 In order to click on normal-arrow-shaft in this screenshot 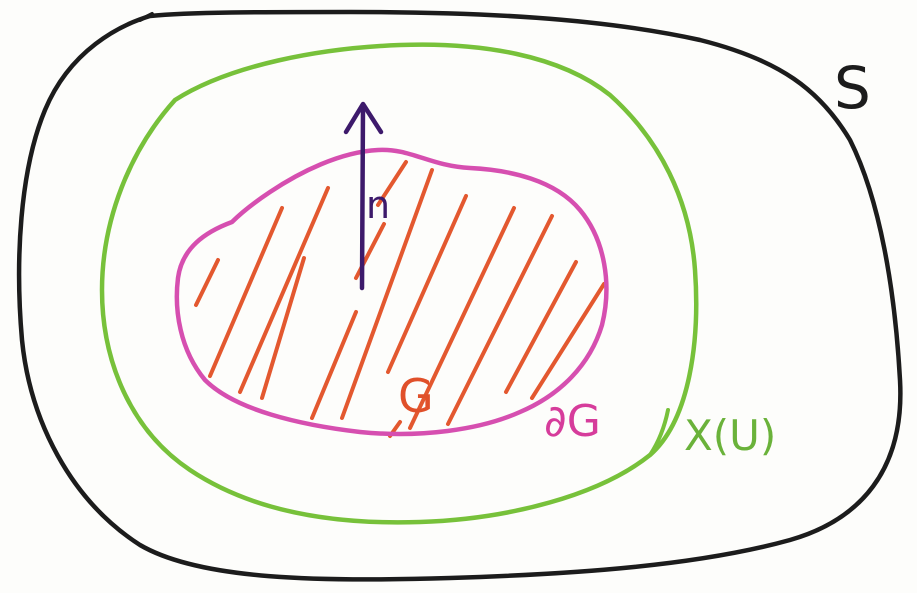, I will do `click(362, 197)`.